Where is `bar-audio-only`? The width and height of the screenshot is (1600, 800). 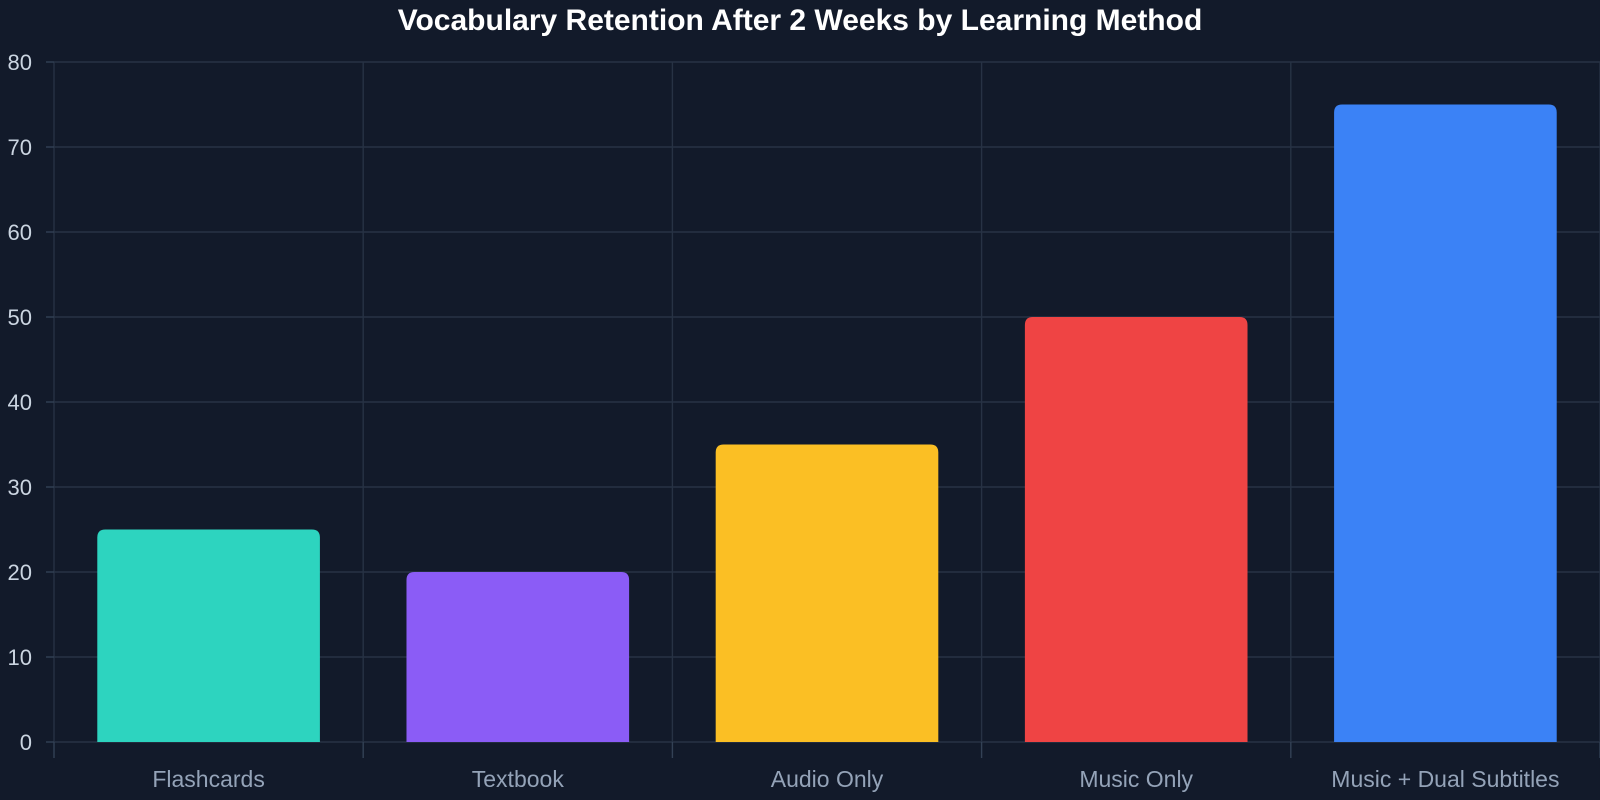
bar-audio-only is located at coordinates (827, 593).